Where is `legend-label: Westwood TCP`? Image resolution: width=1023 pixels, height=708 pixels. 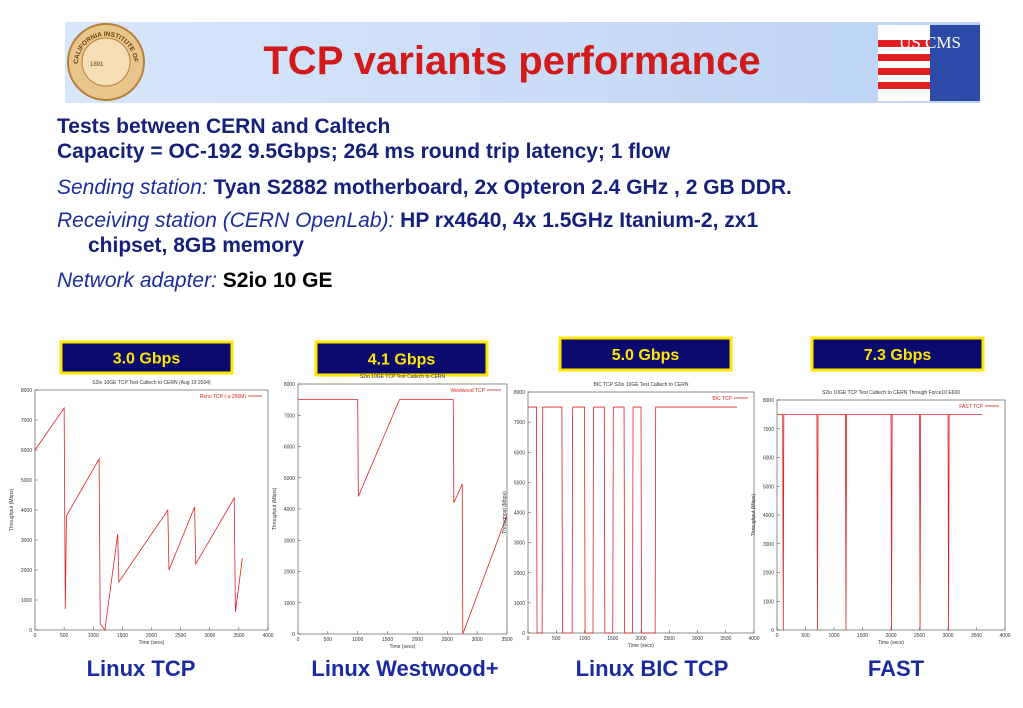
legend-label: Westwood TCP is located at coordinates (467, 391).